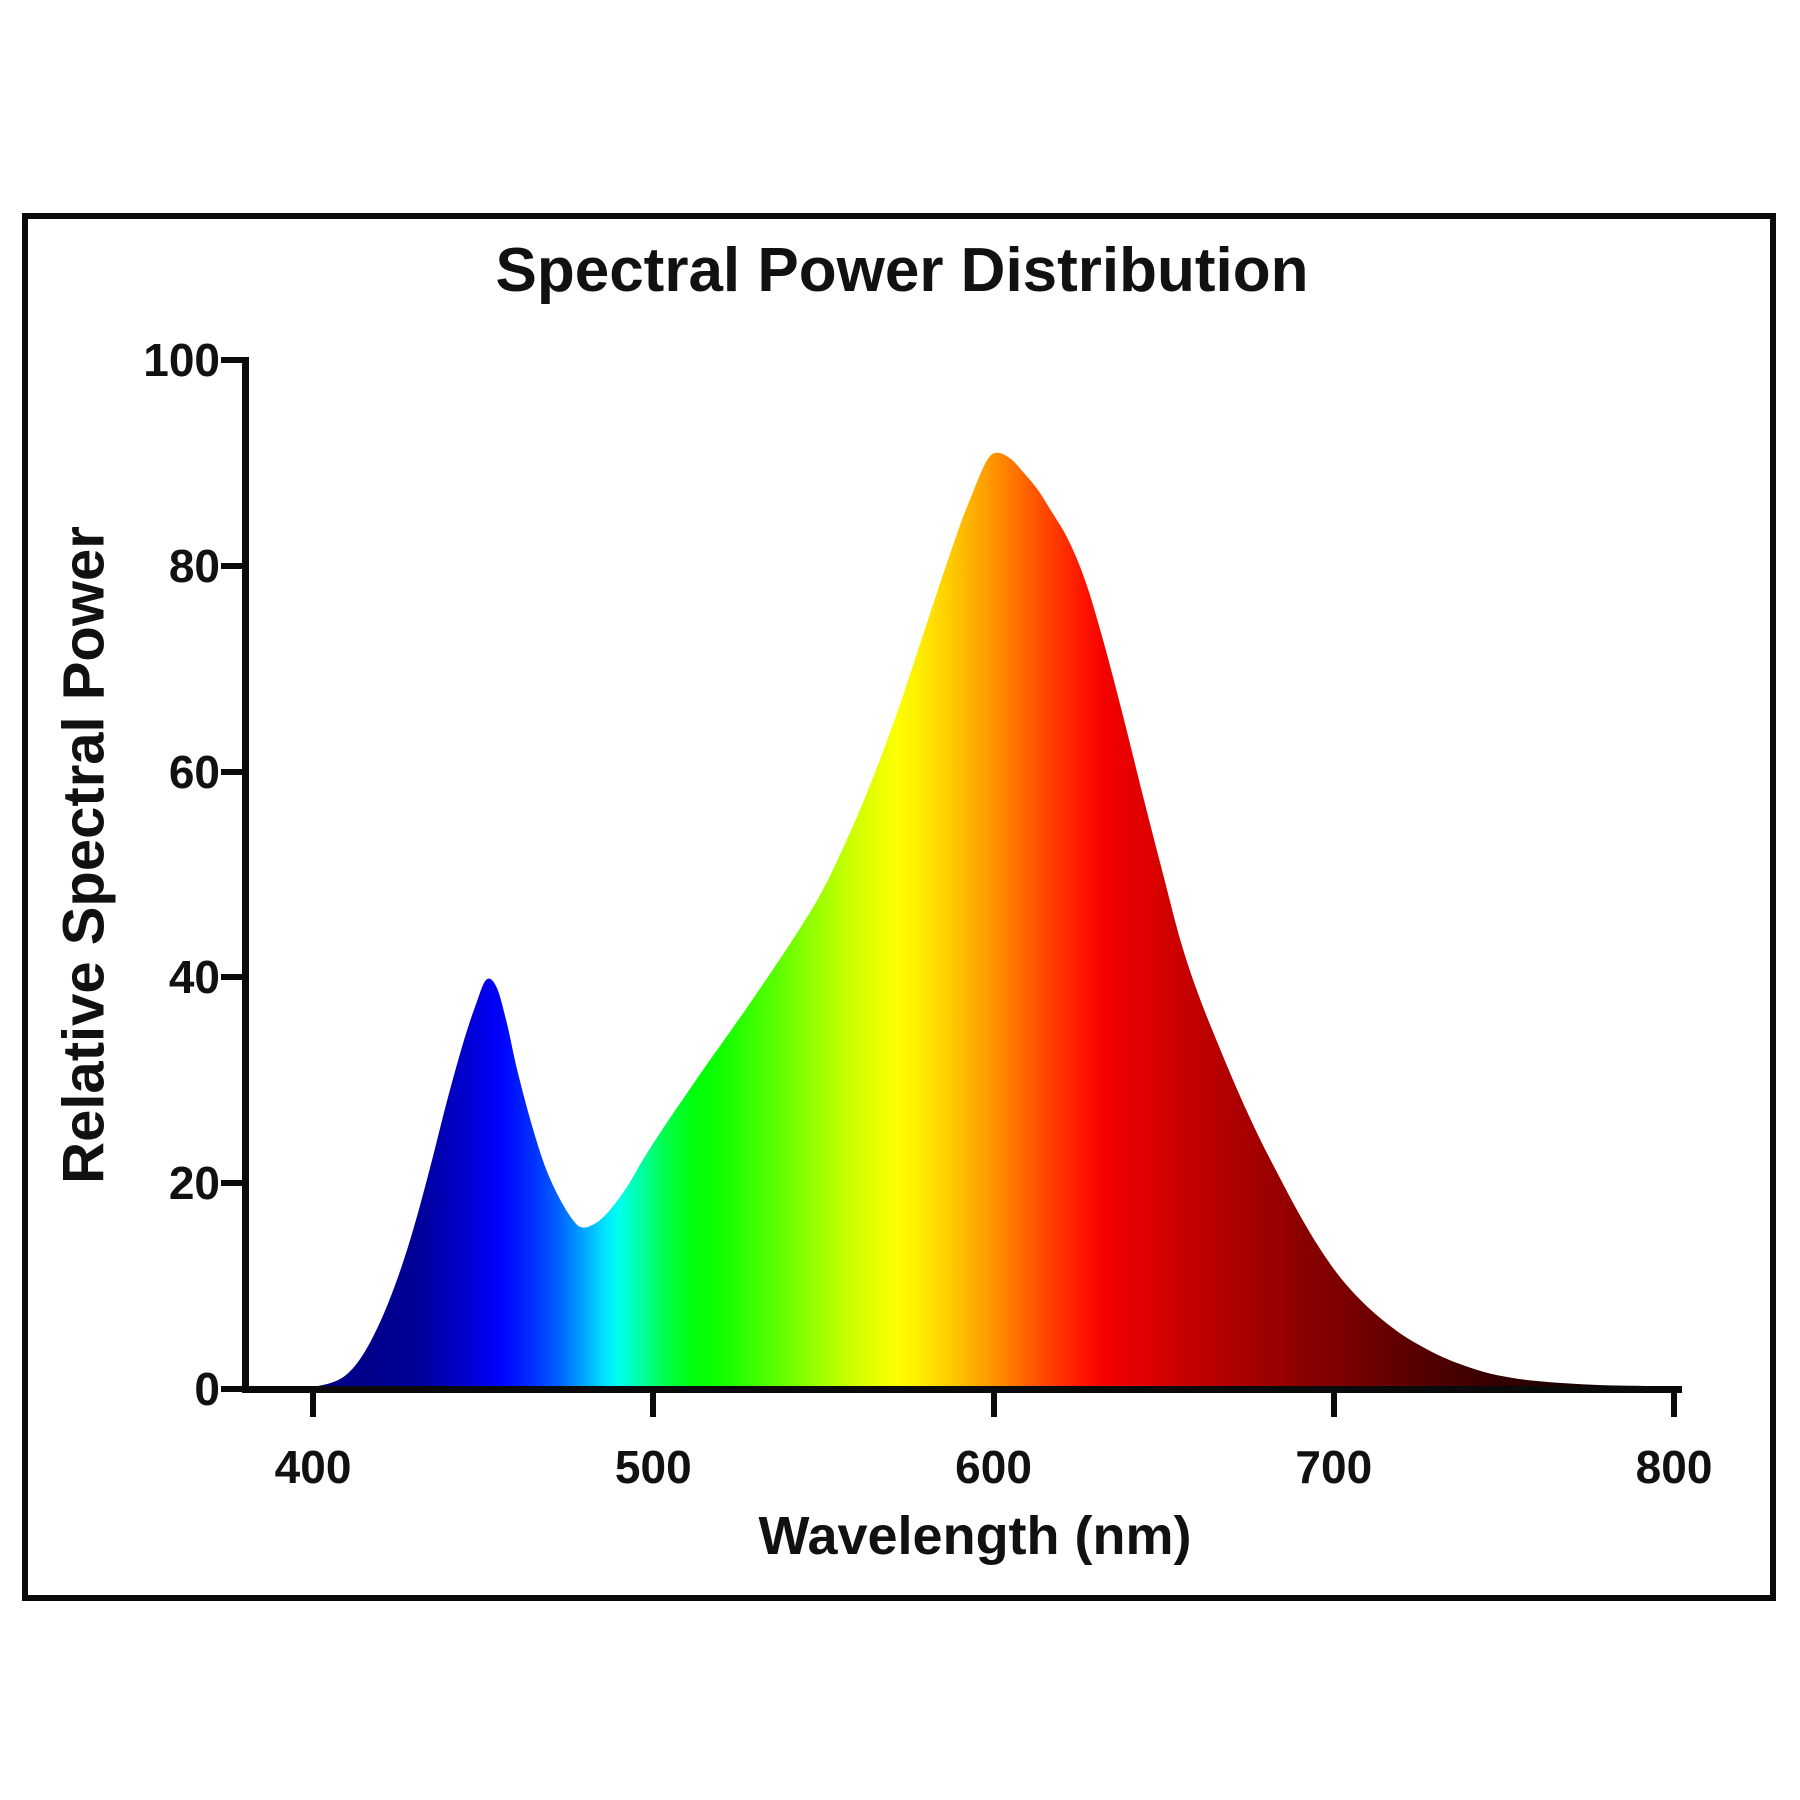 This screenshot has height=1800, width=1800. Describe the element at coordinates (194, 1183) in the screenshot. I see `y-tick-label: 20` at that location.